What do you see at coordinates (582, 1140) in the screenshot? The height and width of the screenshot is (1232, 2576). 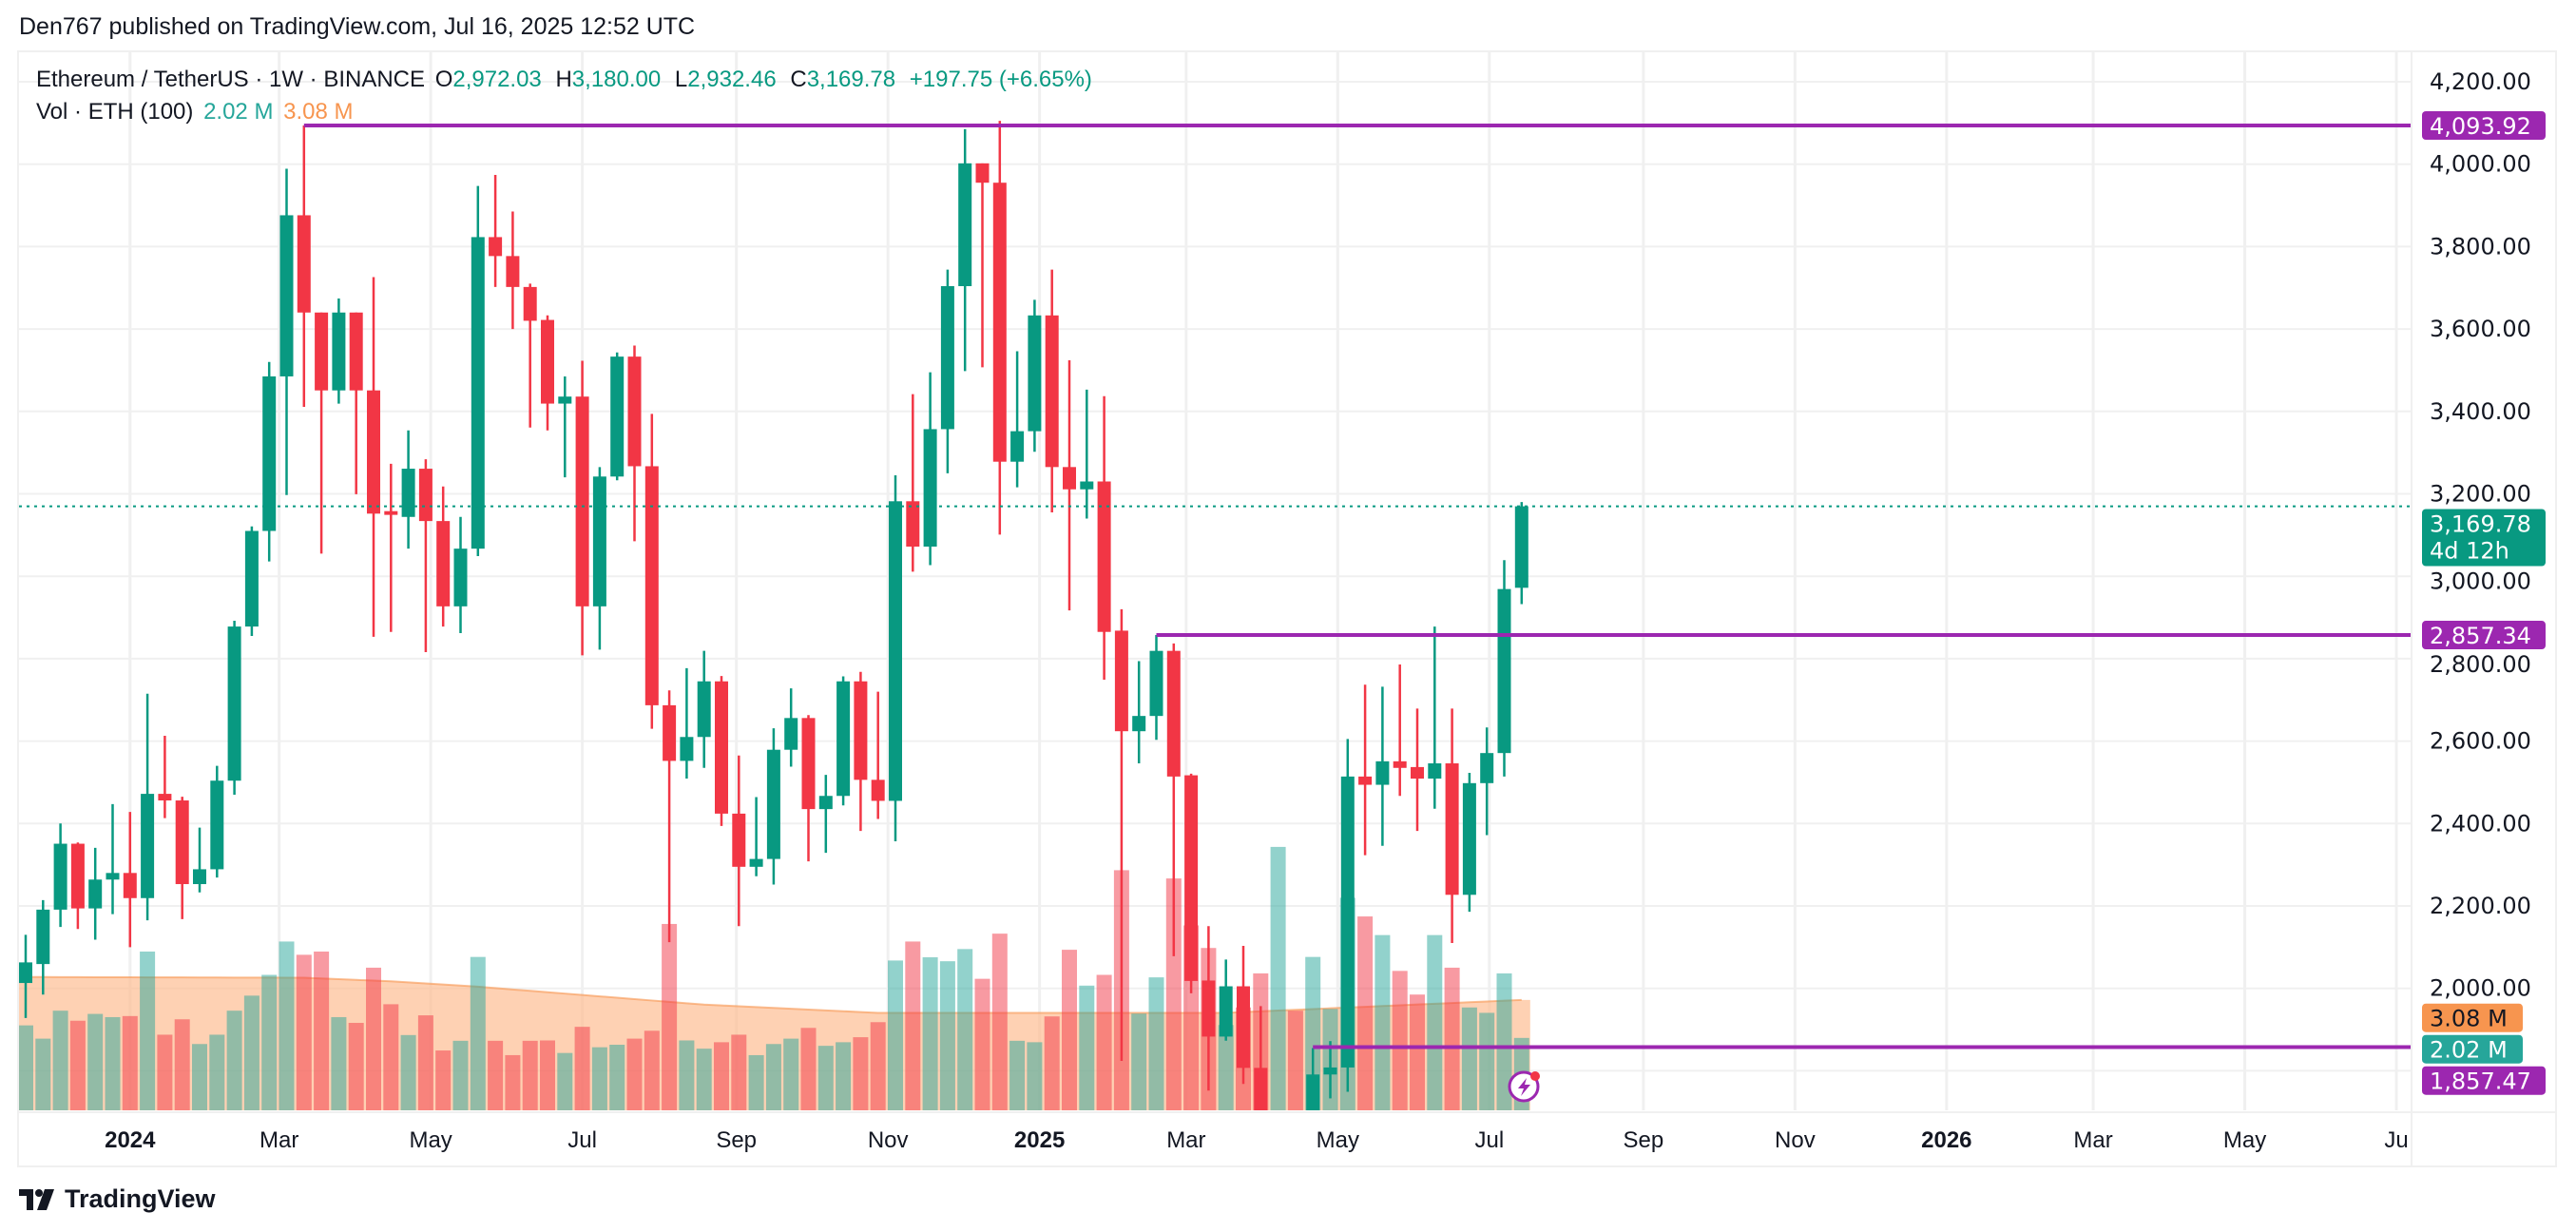 I see `time-tick-label: Jul` at bounding box center [582, 1140].